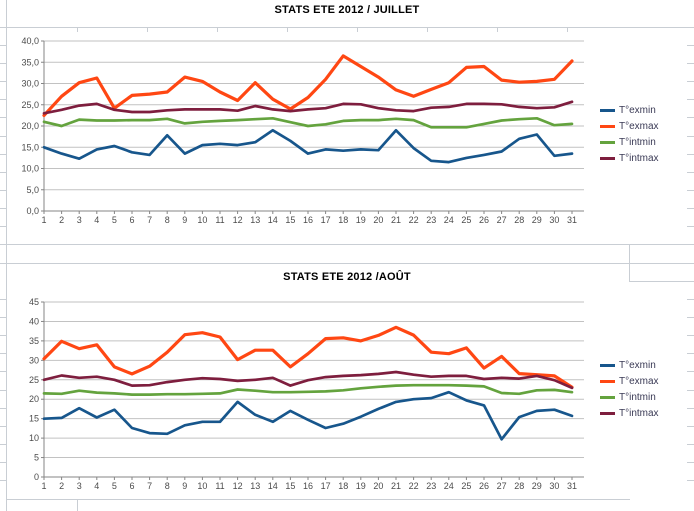 This screenshot has width=694, height=511. I want to click on svg-text: 14, so click(273, 486).